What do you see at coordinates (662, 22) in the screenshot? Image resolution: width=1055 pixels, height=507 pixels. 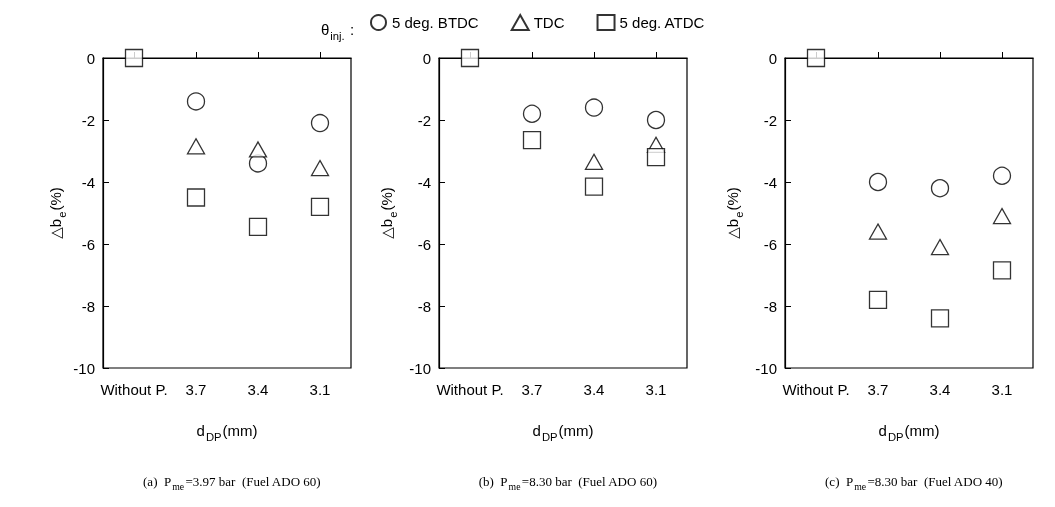 I see `legend-label: 5 deg. ATDC` at bounding box center [662, 22].